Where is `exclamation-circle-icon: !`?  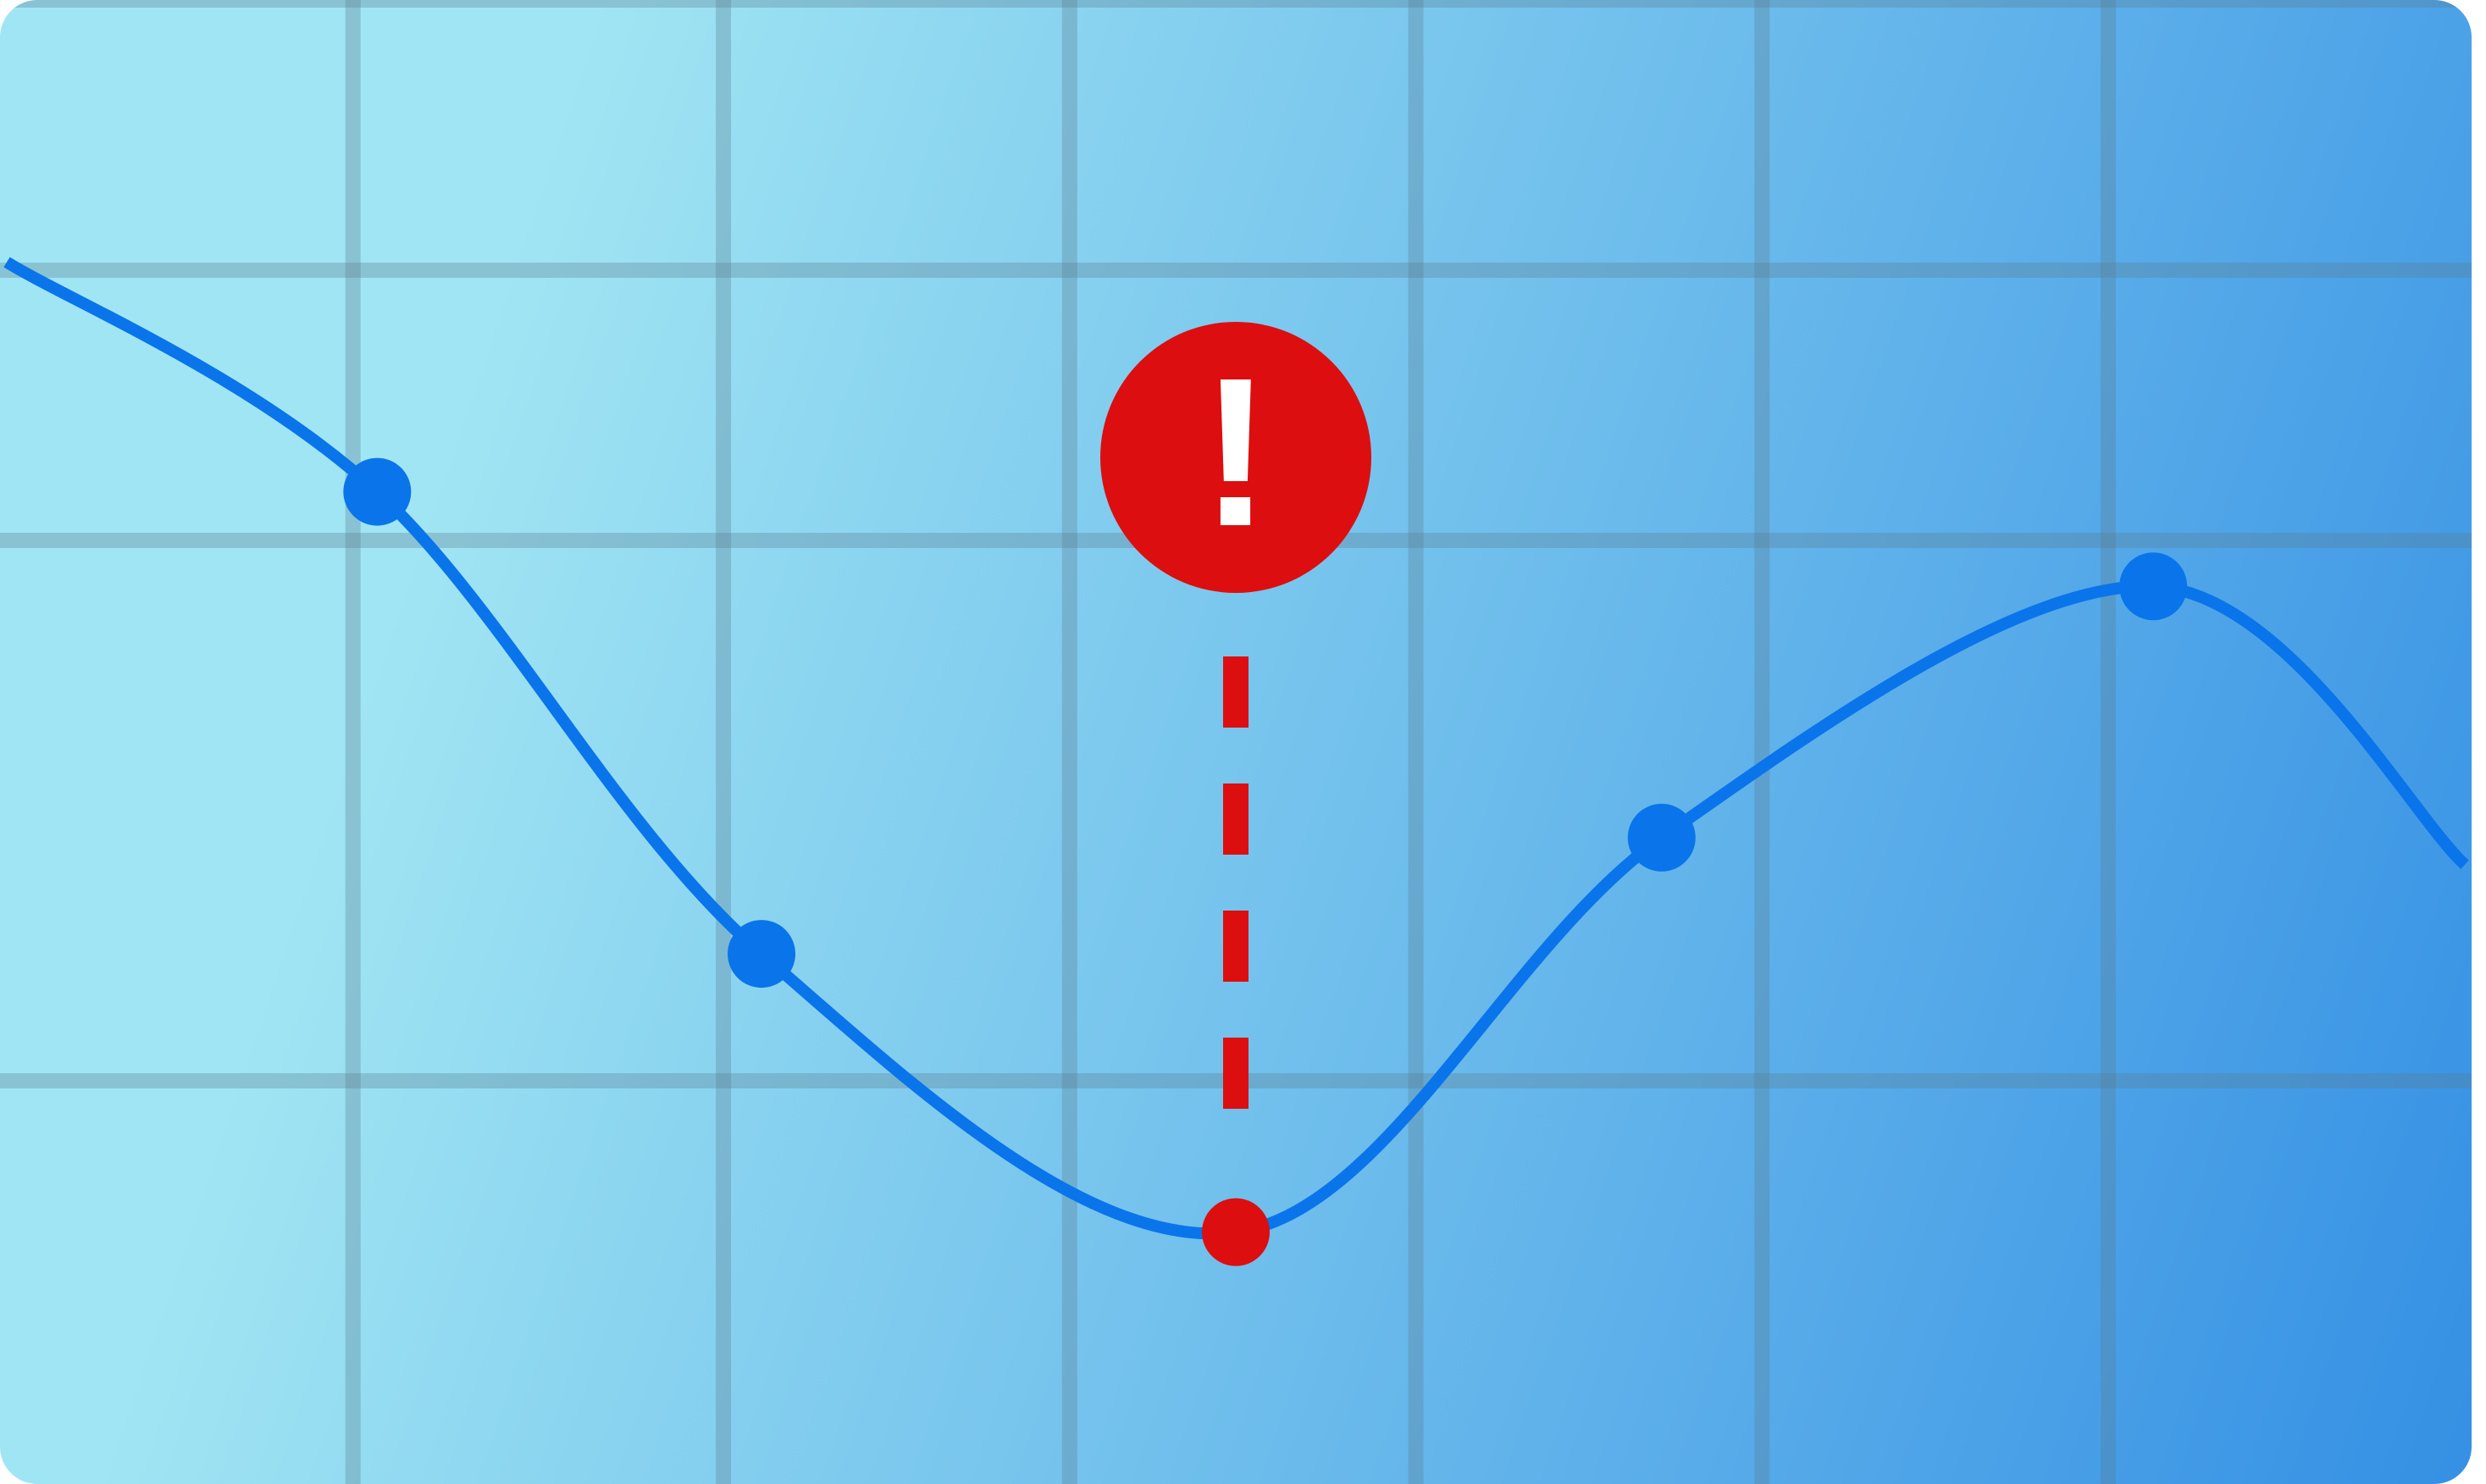
exclamation-circle-icon: ! is located at coordinates (1235, 457).